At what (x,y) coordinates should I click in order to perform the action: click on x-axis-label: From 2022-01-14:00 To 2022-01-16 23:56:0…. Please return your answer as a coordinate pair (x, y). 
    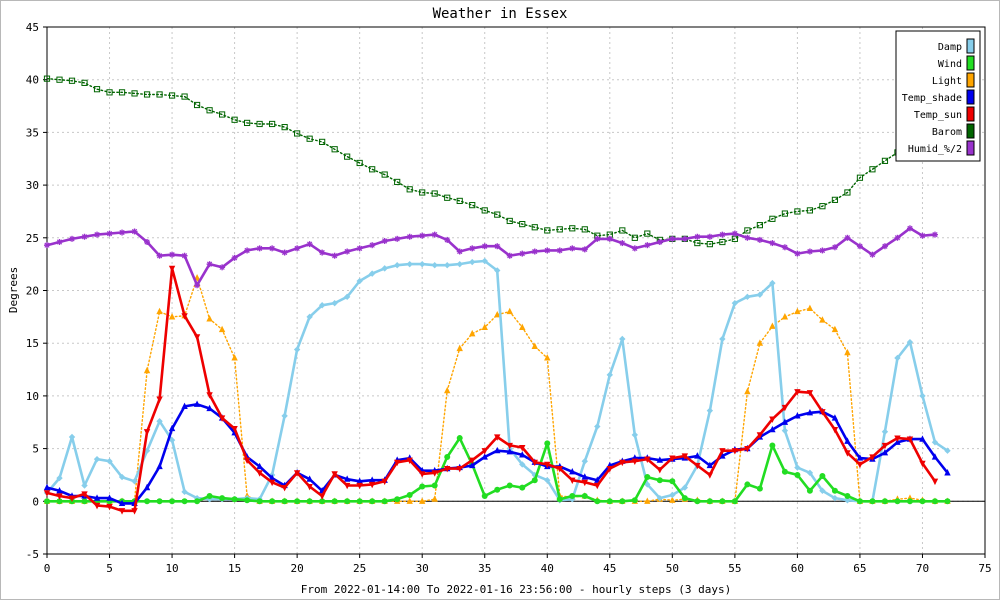
    Looking at the image, I should click on (516, 589).